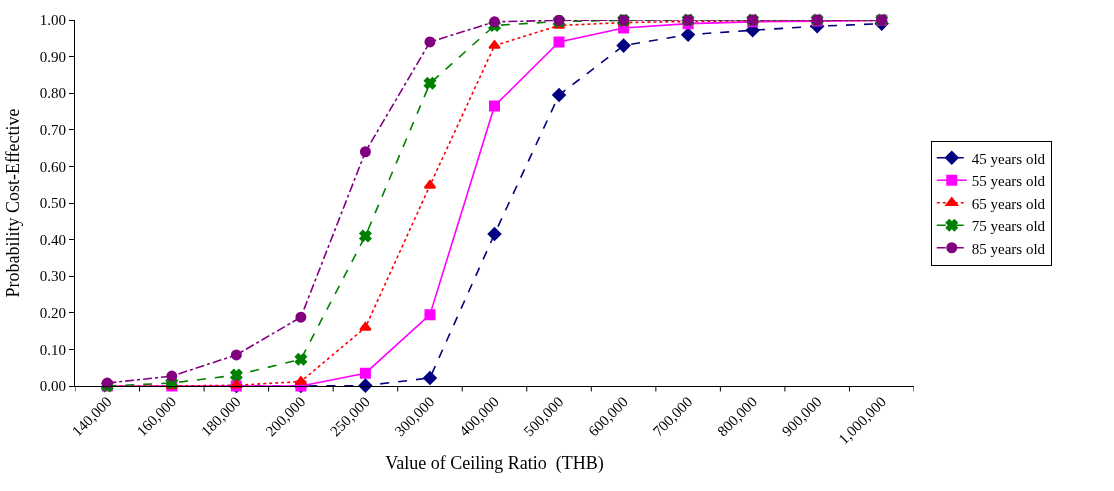 Image resolution: width=1114 pixels, height=491 pixels. What do you see at coordinates (1008, 226) in the screenshot?
I see `legend-label: 75 years old` at bounding box center [1008, 226].